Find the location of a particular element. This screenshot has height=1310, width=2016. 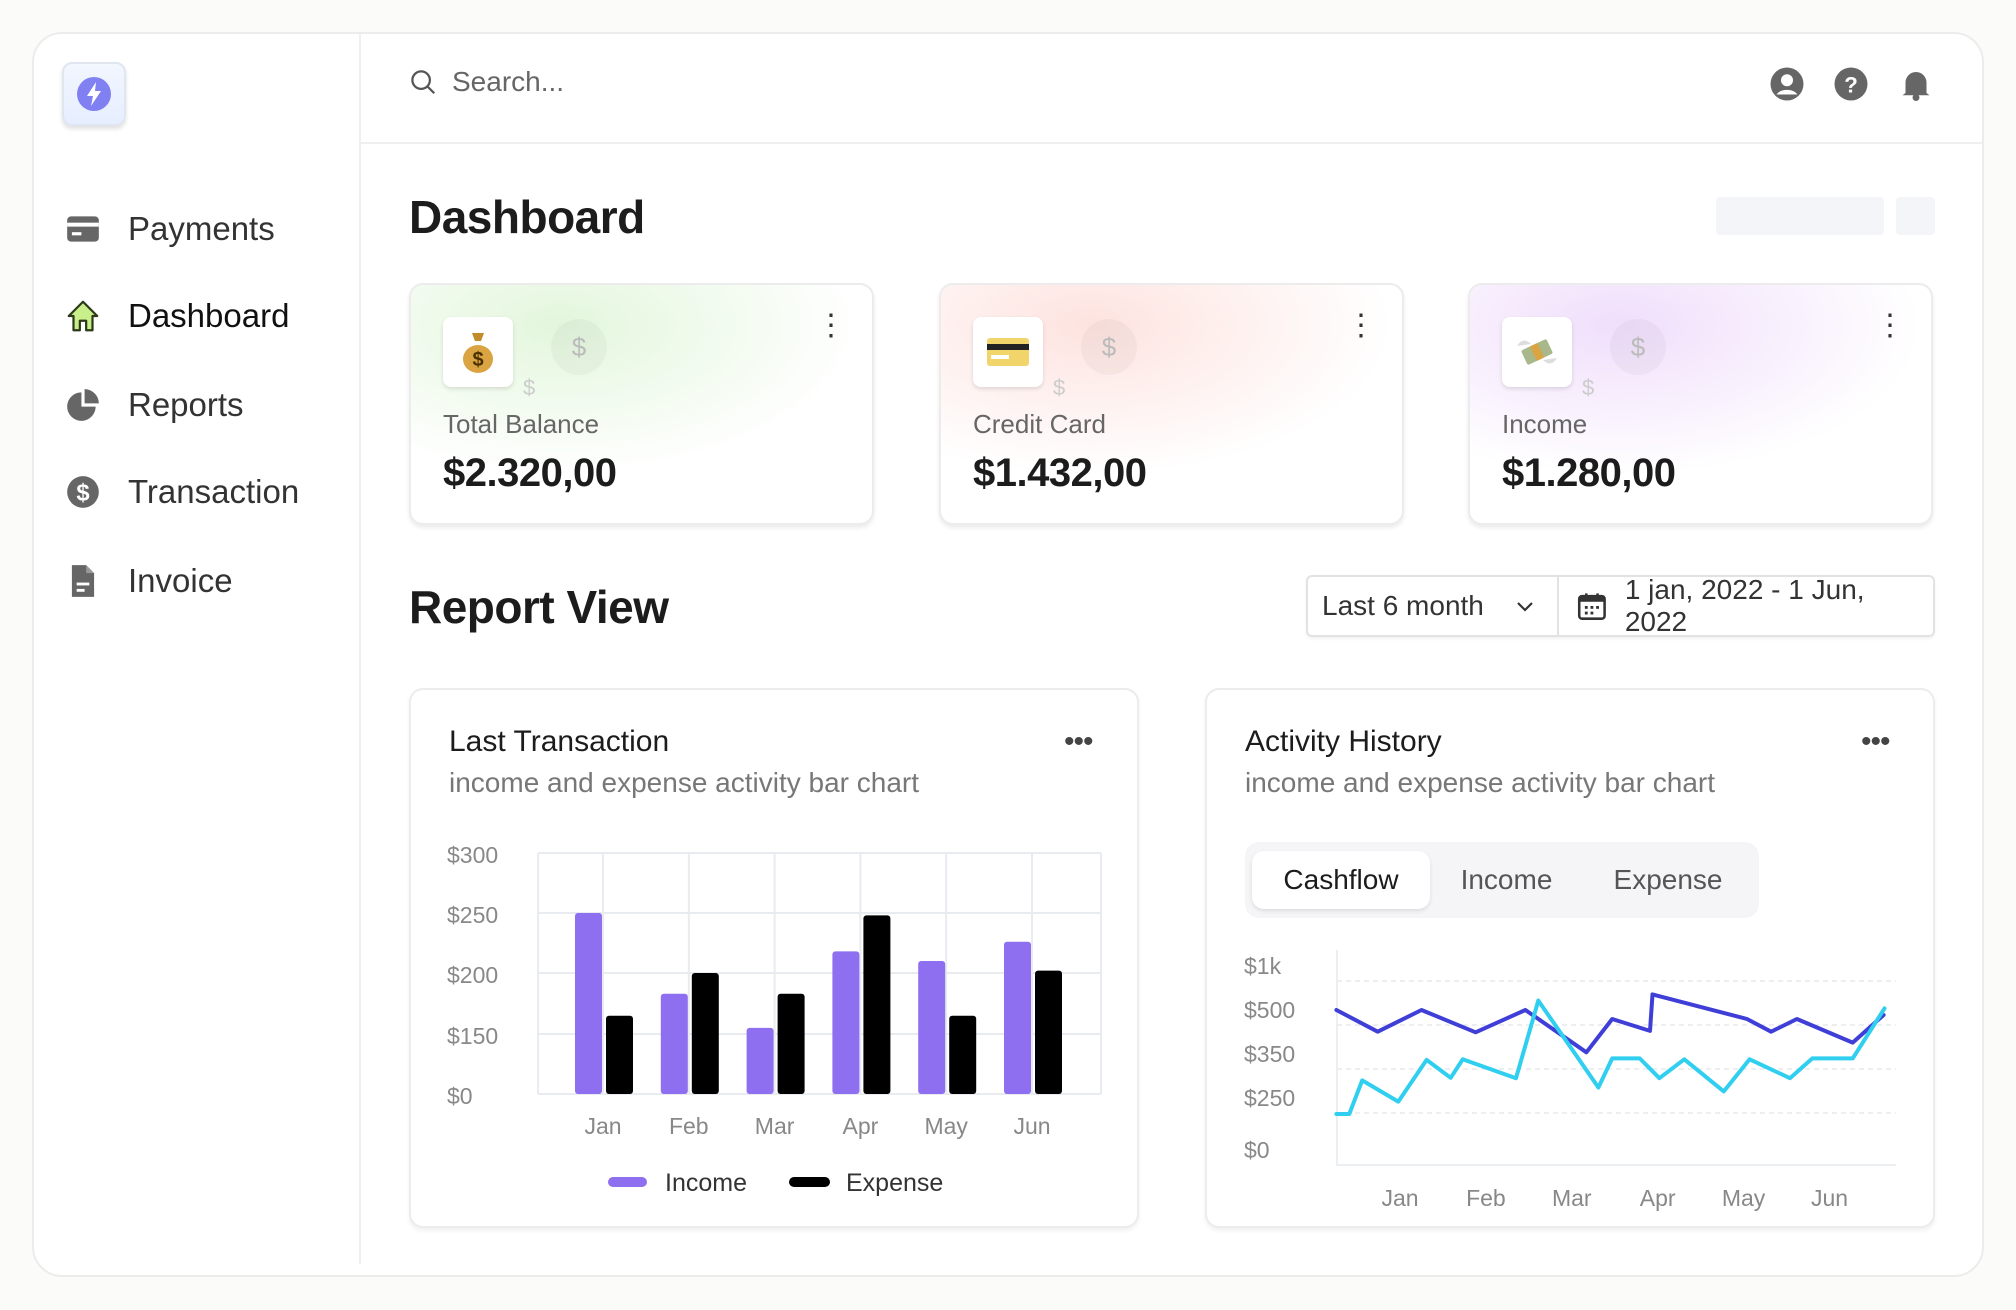

home-icon is located at coordinates (83, 316).